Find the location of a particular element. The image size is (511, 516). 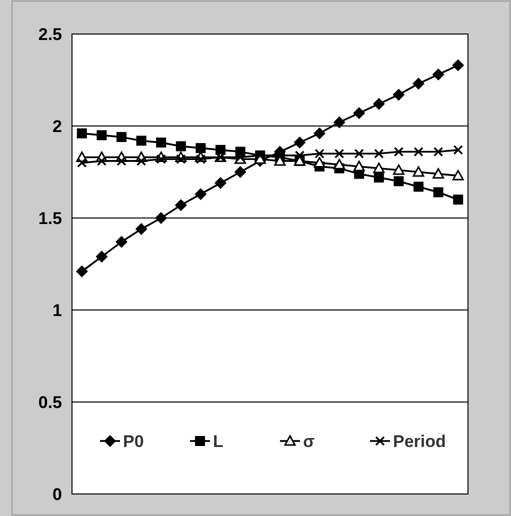

y-tick-label: 2.5 is located at coordinates (50, 34).